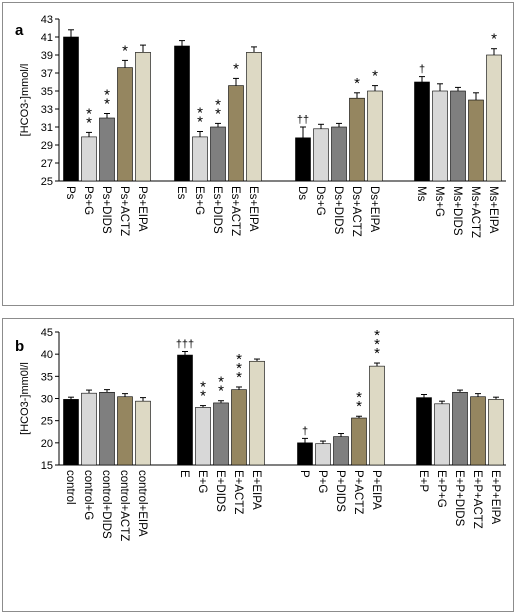 The width and height of the screenshot is (516, 616). I want to click on y-tick-label: 45, so click(47, 333).